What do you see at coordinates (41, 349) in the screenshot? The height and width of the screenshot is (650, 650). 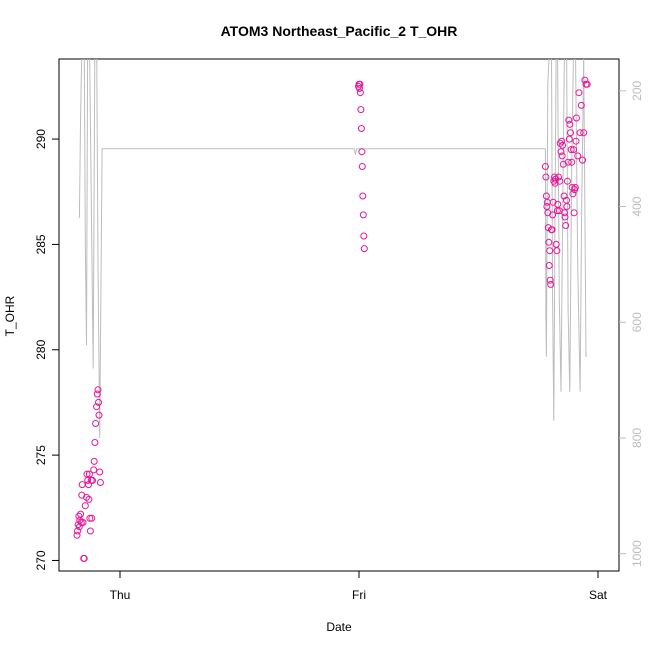 I see `y-tick-label: 280` at bounding box center [41, 349].